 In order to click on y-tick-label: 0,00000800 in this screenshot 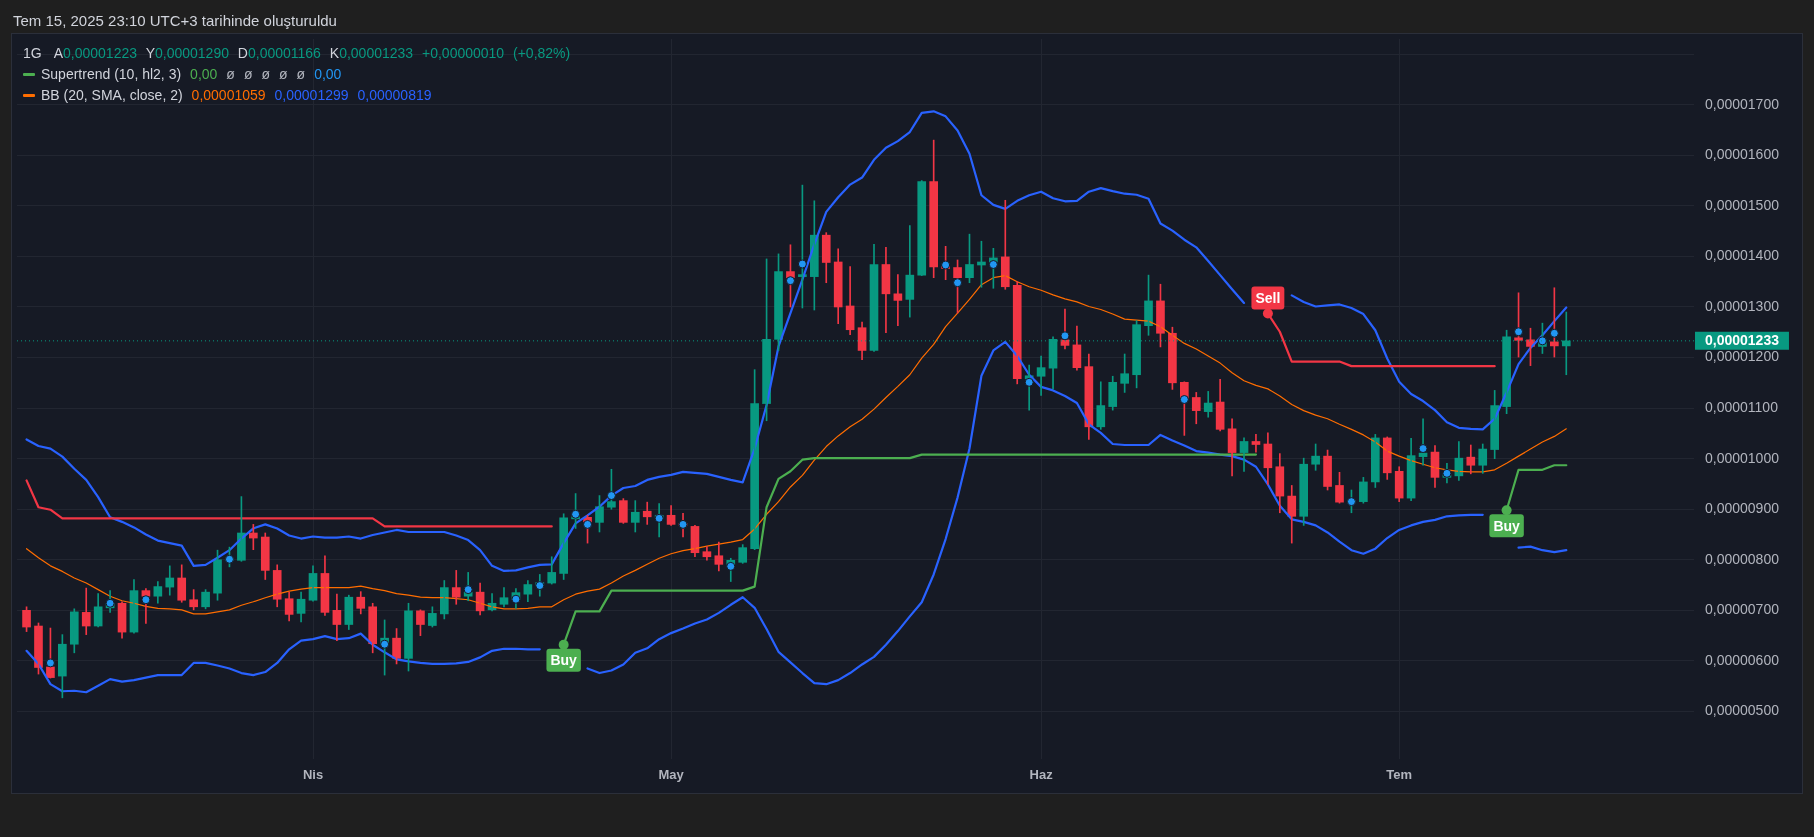, I will do `click(1742, 558)`.